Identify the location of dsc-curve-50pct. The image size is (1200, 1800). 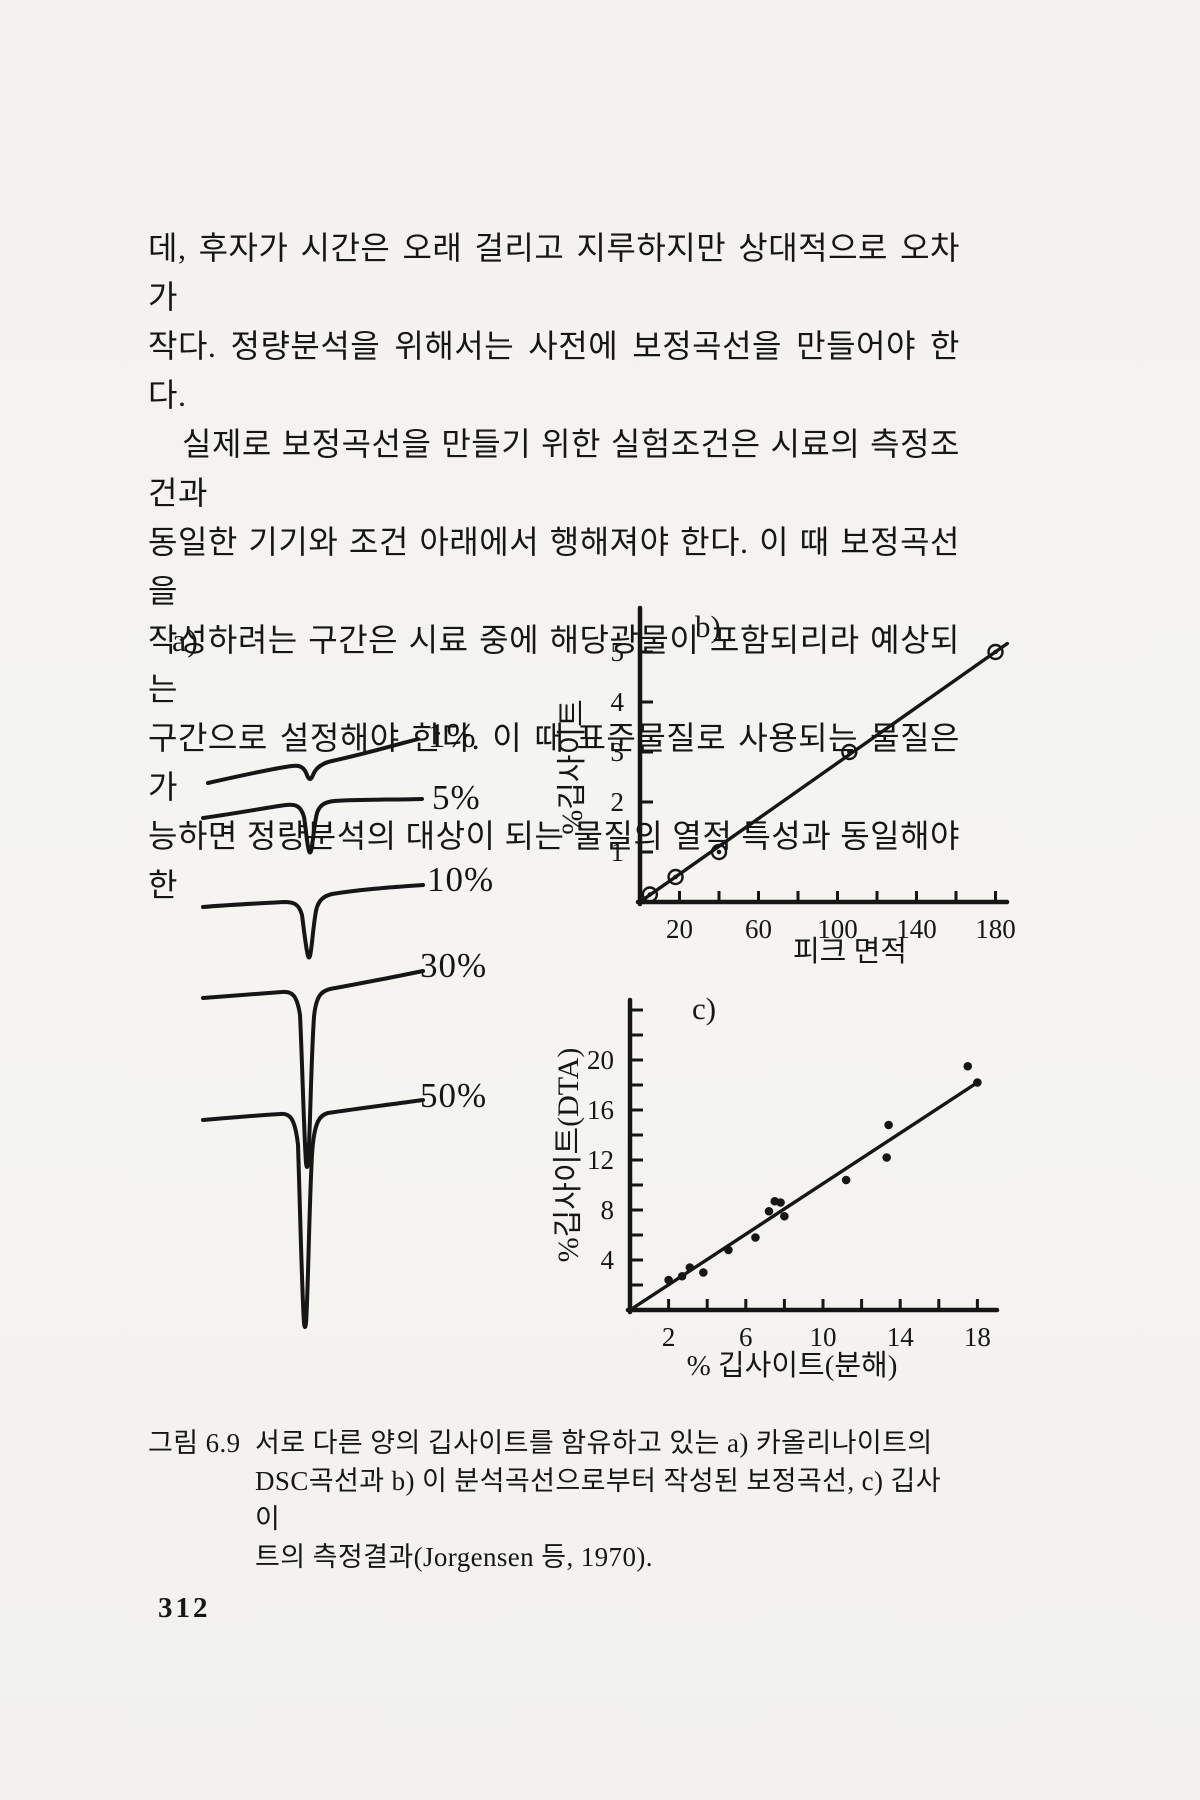
(313, 1213).